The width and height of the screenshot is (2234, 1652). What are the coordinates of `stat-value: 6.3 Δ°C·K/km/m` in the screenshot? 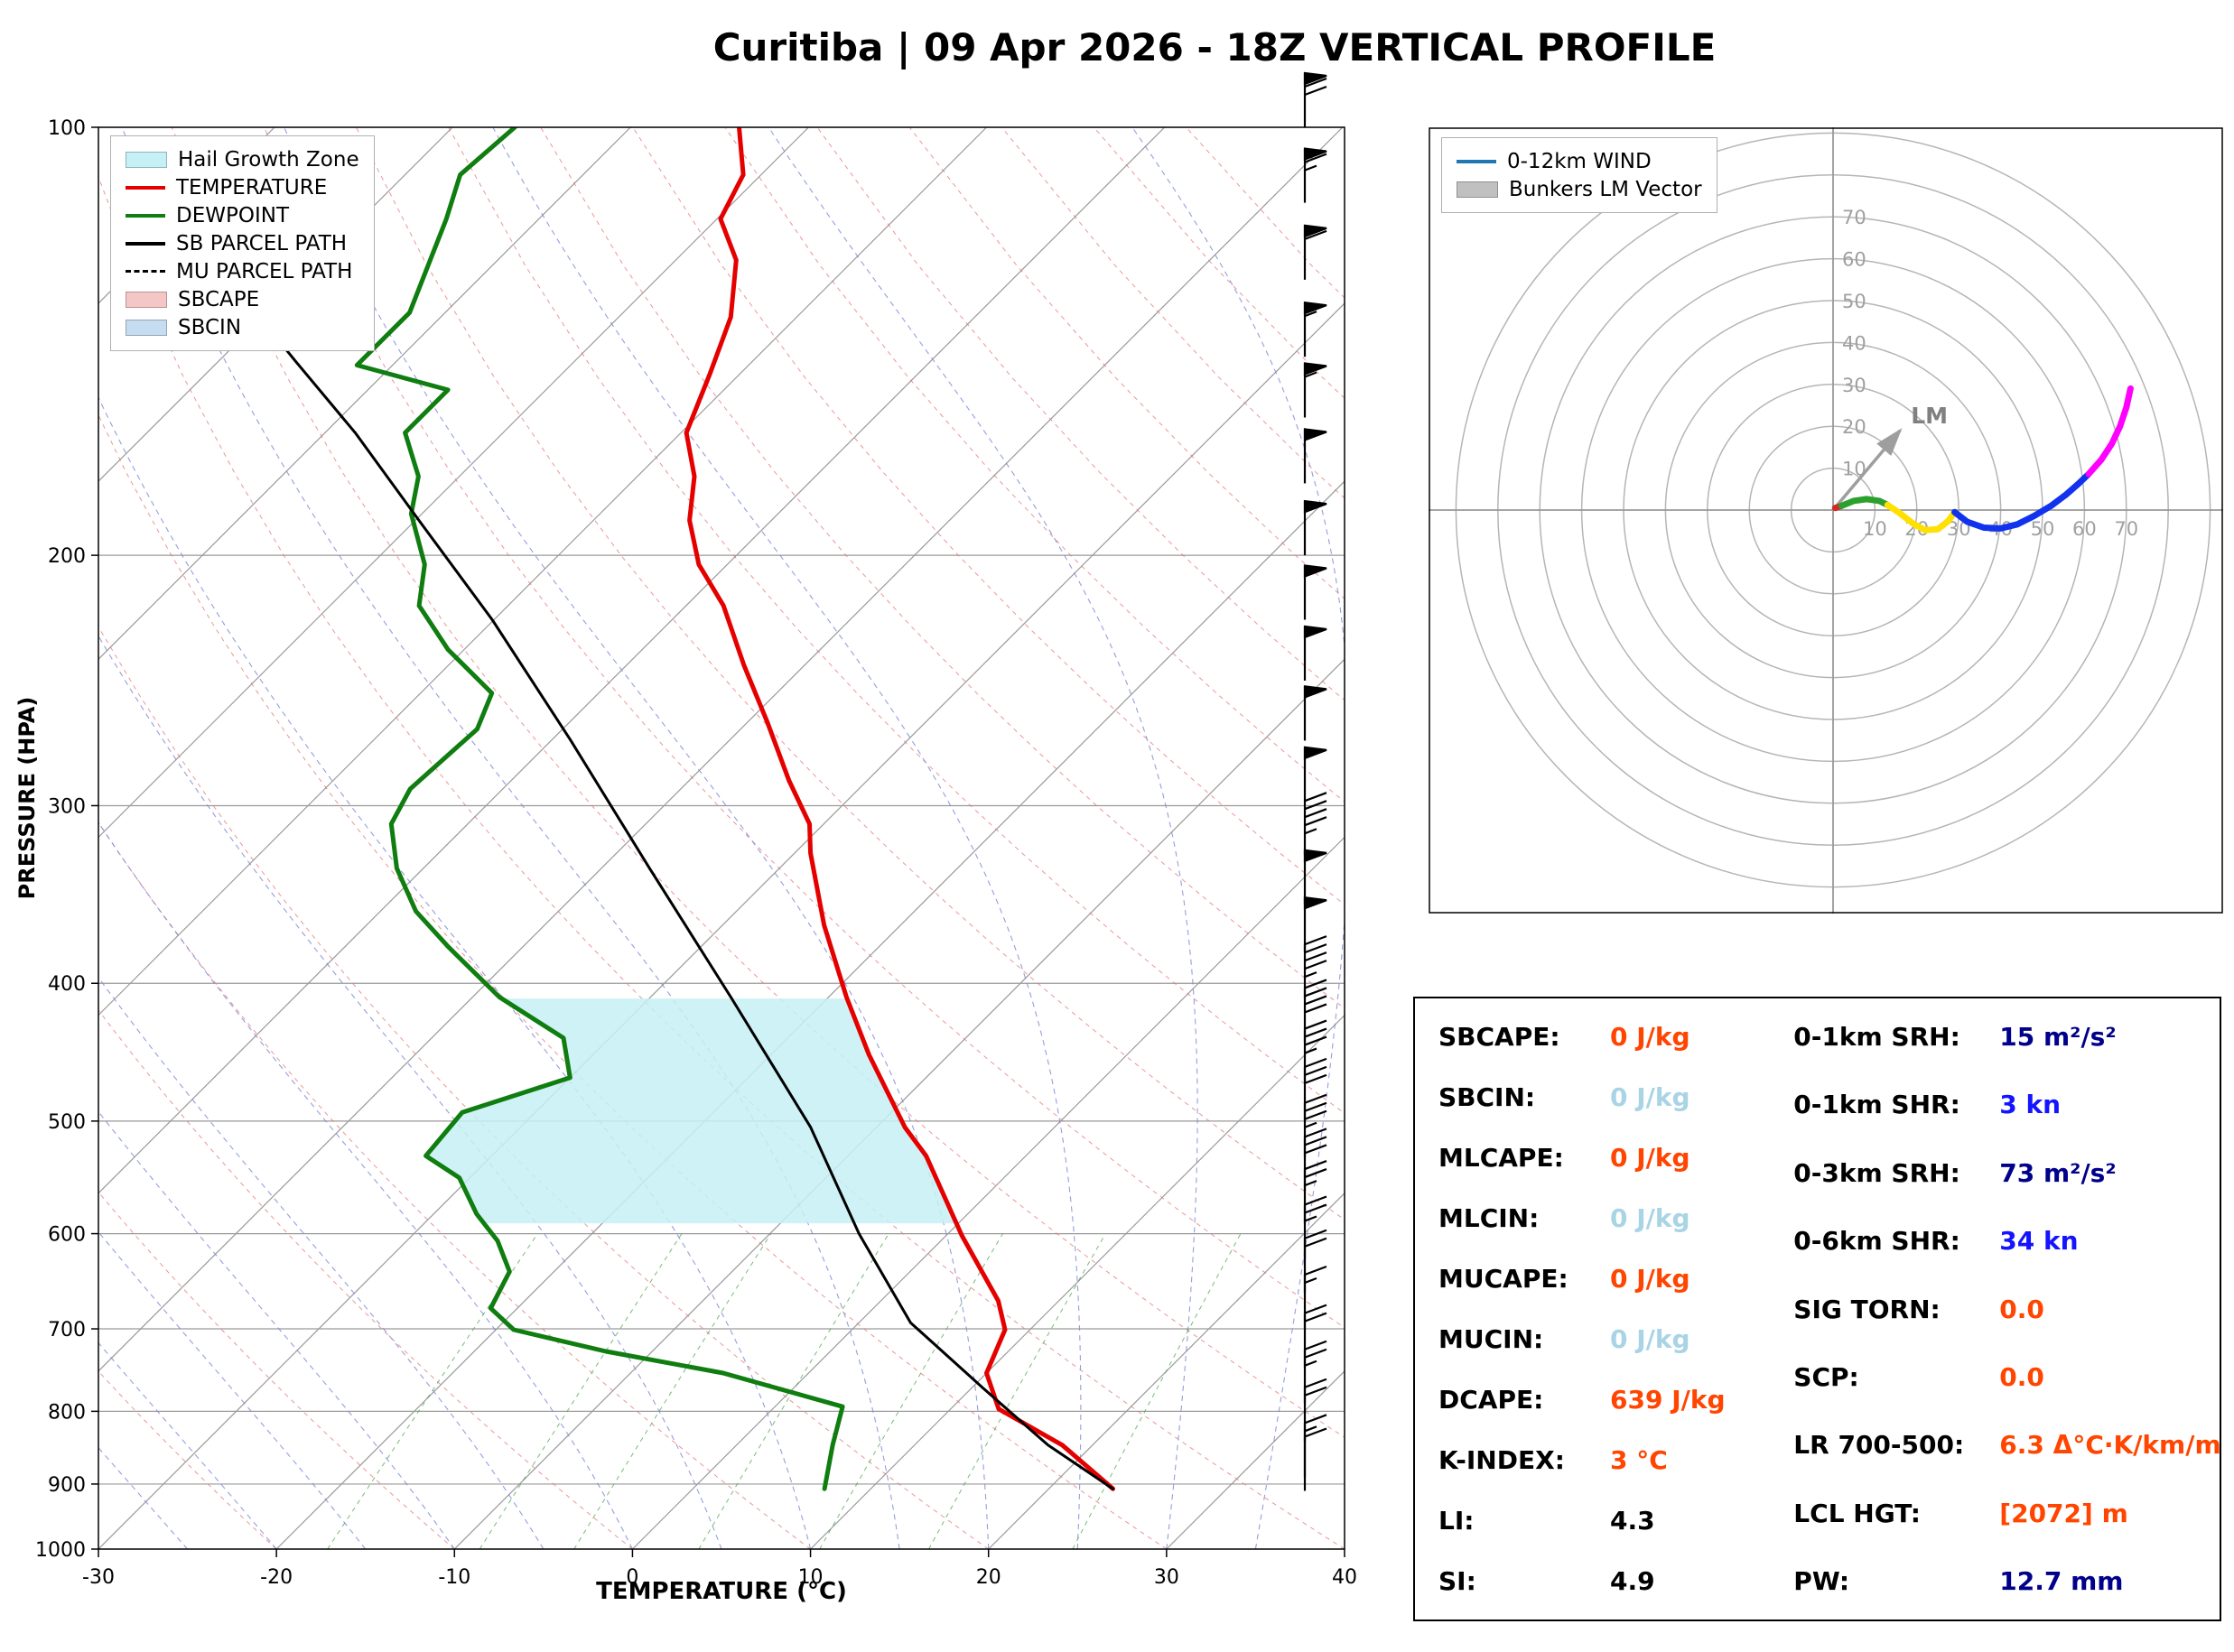 It's located at (2110, 1445).